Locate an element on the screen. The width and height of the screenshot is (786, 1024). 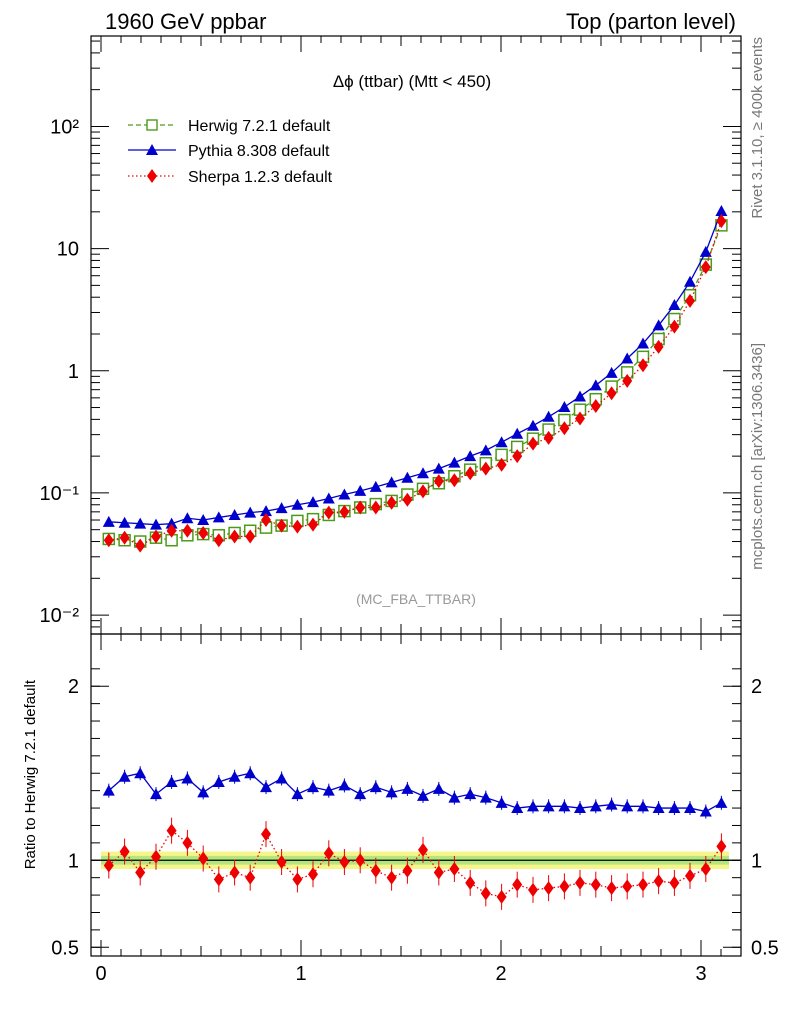
ratio-y-tick-label: 1 is located at coordinates (73, 861).